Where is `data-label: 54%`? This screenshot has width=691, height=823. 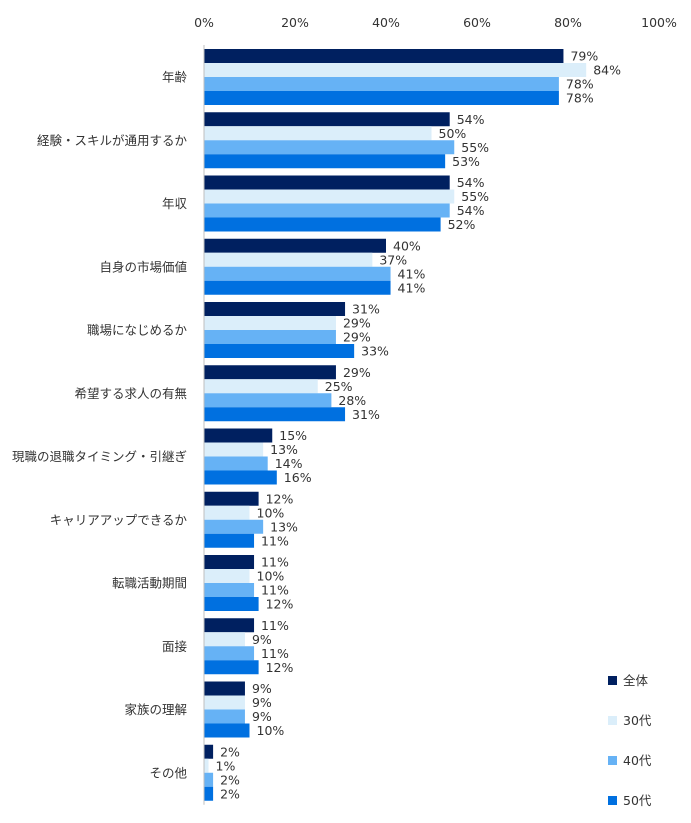 data-label: 54% is located at coordinates (471, 182).